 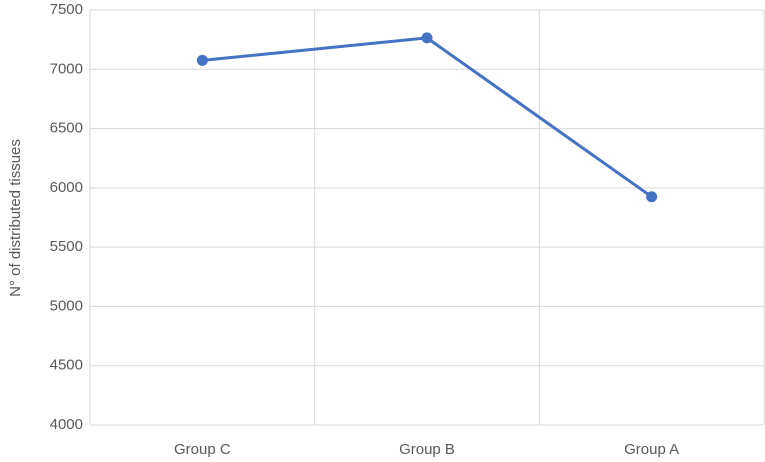 I want to click on y-tick-label: 6000, so click(x=66, y=187).